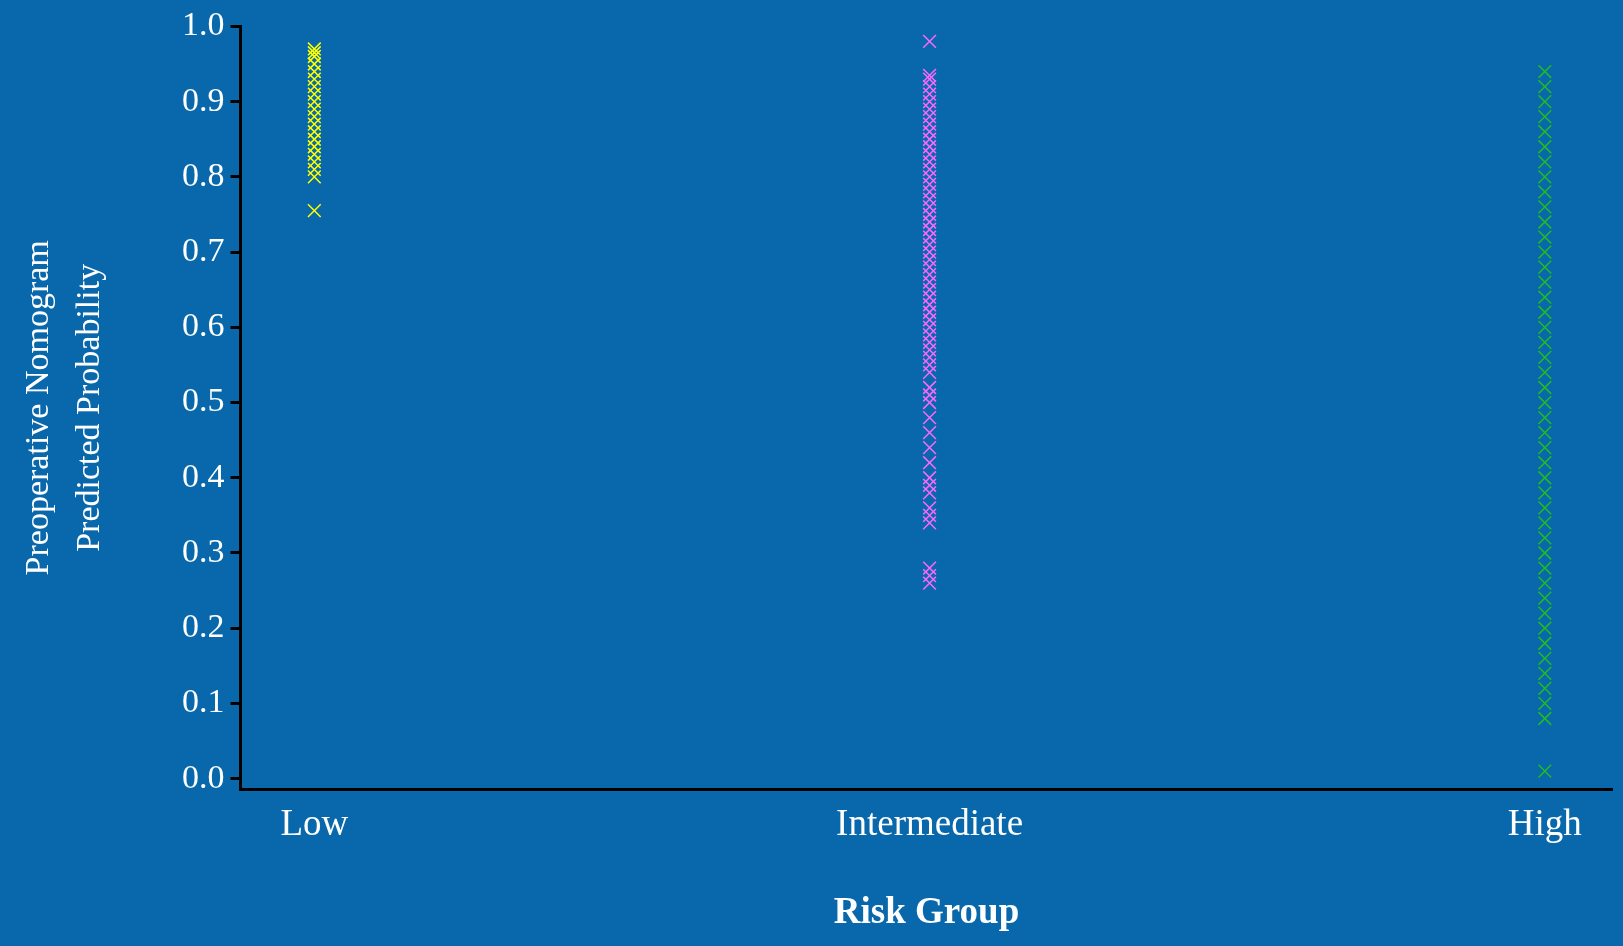 The width and height of the screenshot is (1623, 946). Describe the element at coordinates (203, 626) in the screenshot. I see `y-tick-label: 0.2` at that location.